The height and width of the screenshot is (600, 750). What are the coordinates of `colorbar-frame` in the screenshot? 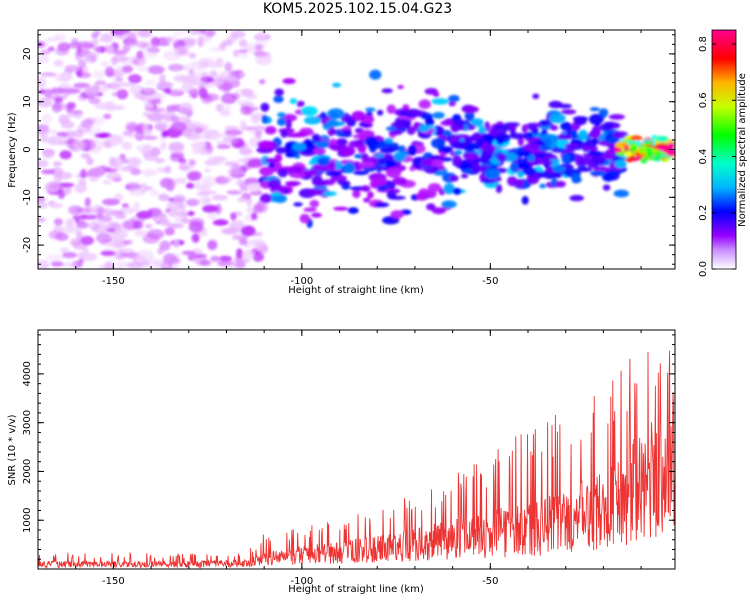 It's located at (724, 149).